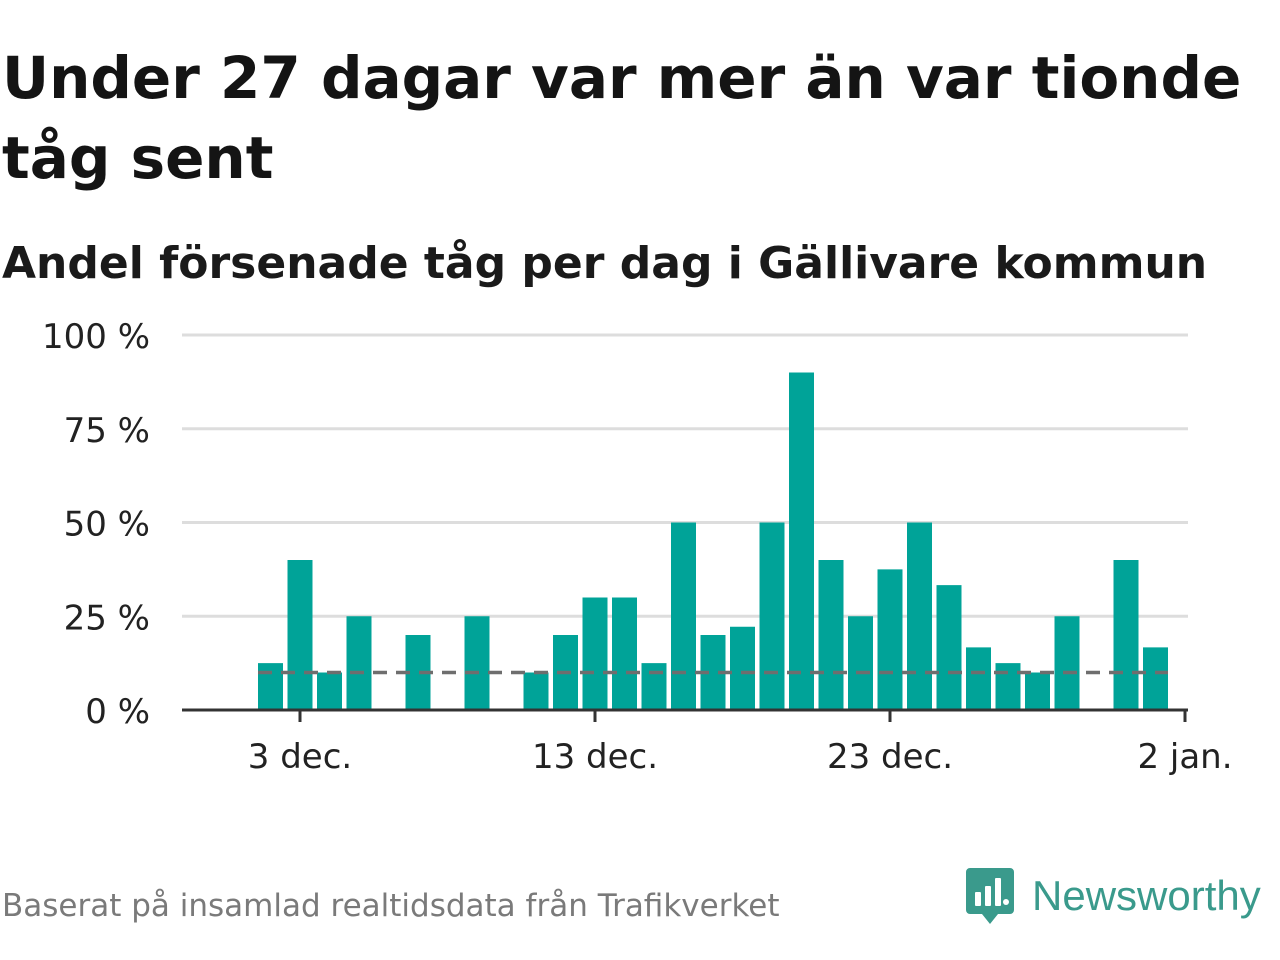 This screenshot has width=1280, height=960. I want to click on x-tick-label: 3 dec., so click(300, 757).